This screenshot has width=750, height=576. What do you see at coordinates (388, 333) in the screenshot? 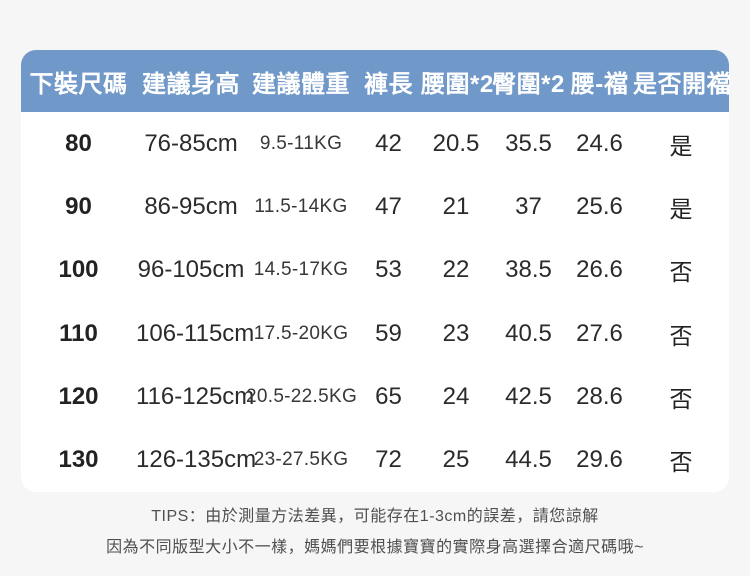
I see `cell-pant-length: 59` at bounding box center [388, 333].